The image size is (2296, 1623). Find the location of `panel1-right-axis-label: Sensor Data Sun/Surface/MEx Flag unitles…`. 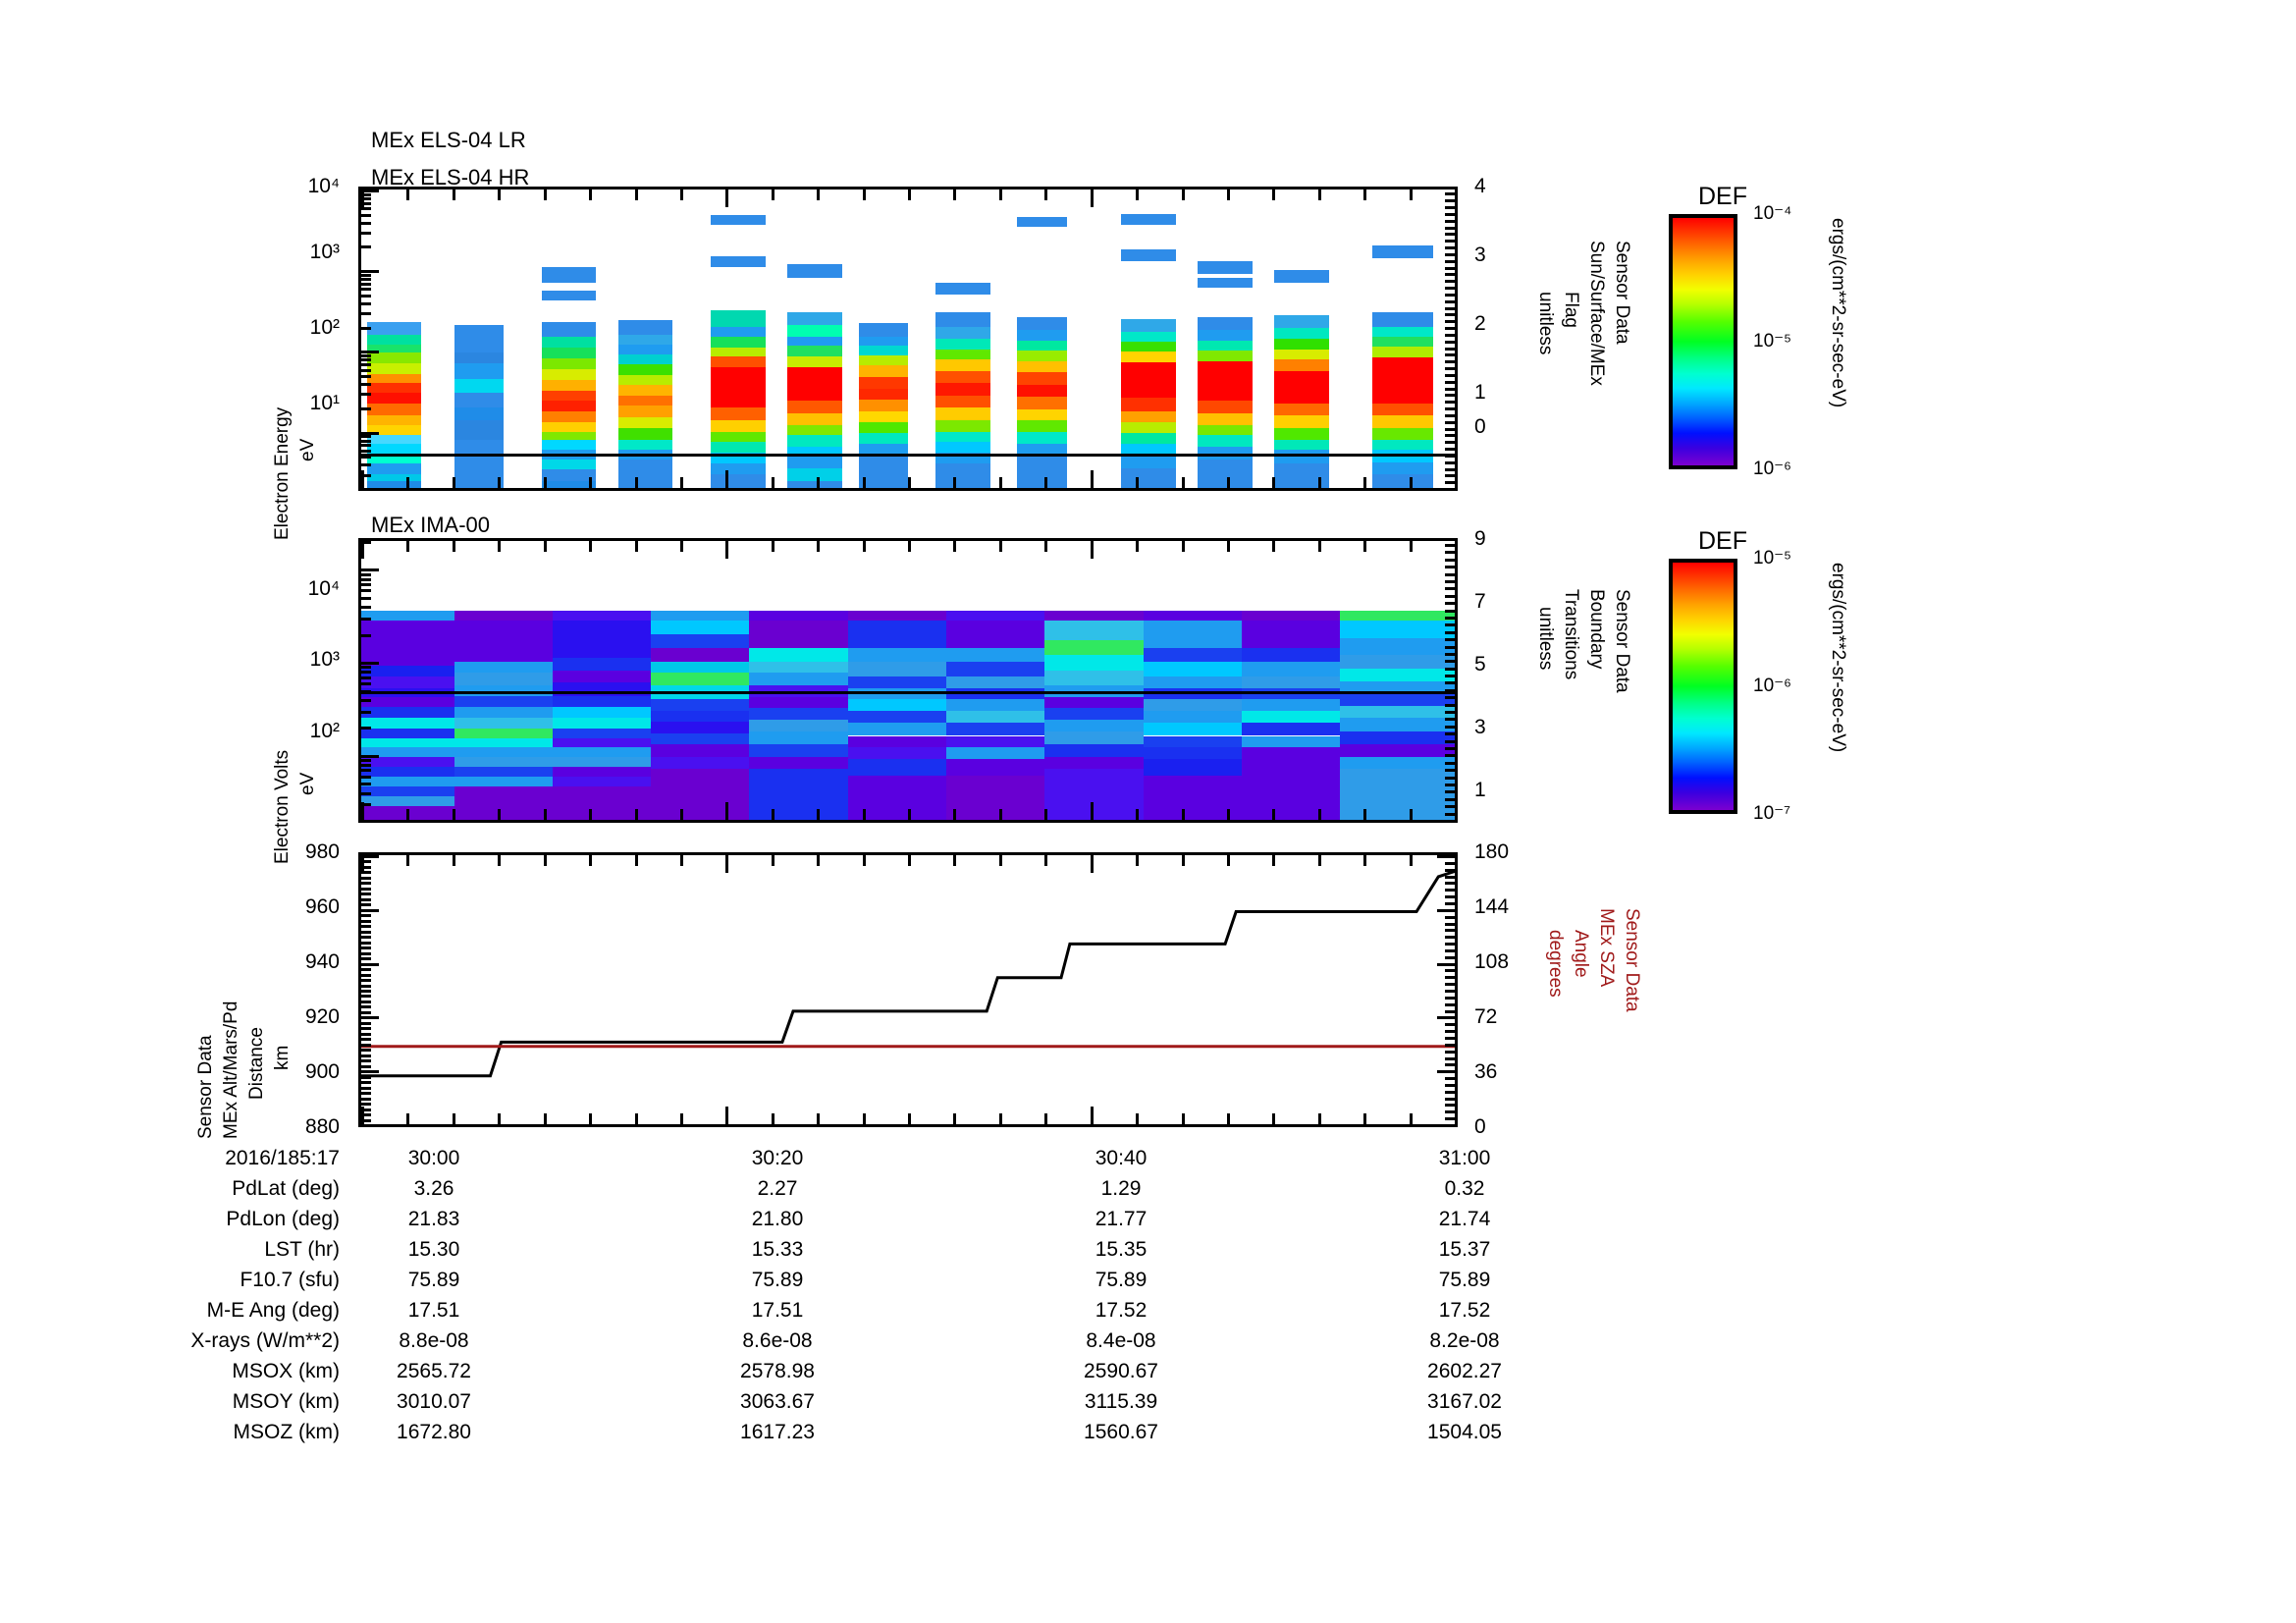

panel1-right-axis-label: Sensor Data Sun/Surface/MEx Flag unitles… is located at coordinates (1583, 313).